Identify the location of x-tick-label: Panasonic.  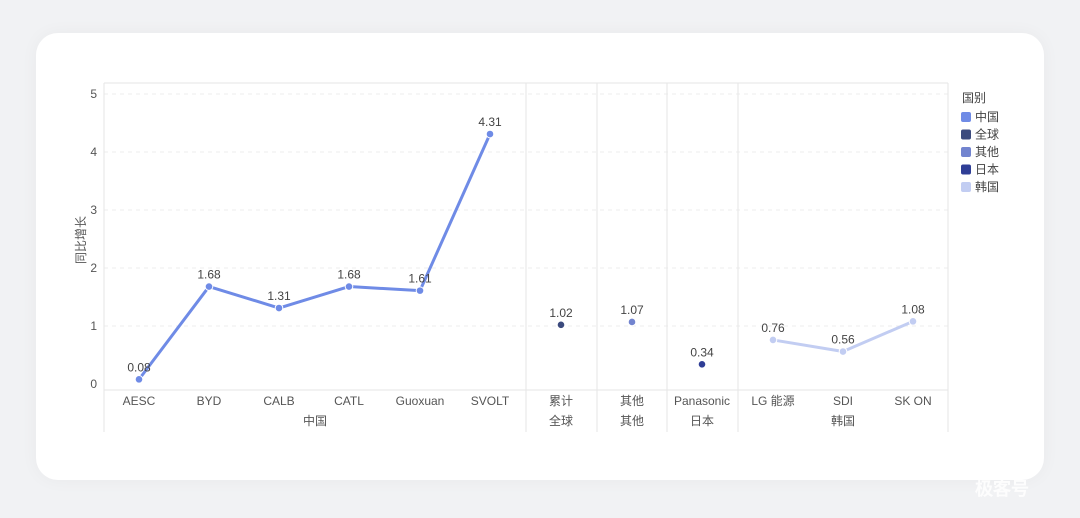
(702, 401).